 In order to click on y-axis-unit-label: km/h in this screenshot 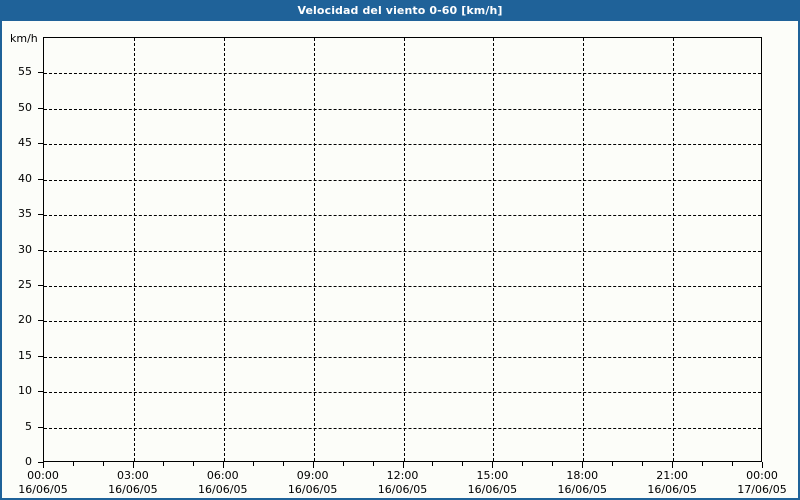, I will do `click(24, 38)`.